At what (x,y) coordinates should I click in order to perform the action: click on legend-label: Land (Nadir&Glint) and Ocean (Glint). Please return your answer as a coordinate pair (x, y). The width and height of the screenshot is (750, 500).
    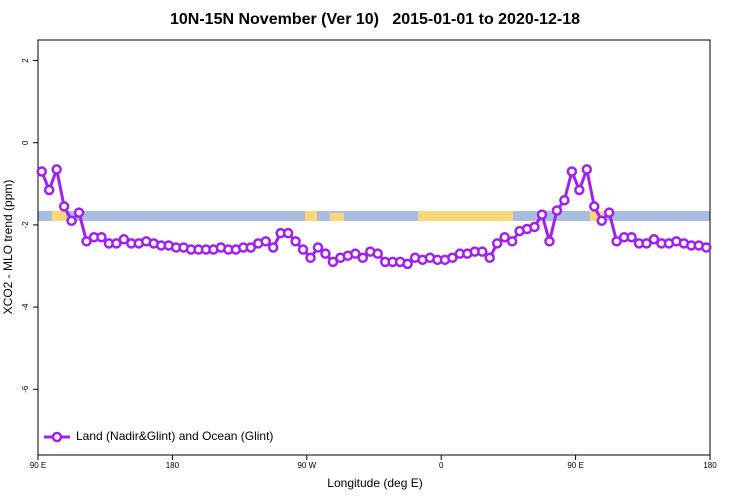
    Looking at the image, I should click on (174, 436).